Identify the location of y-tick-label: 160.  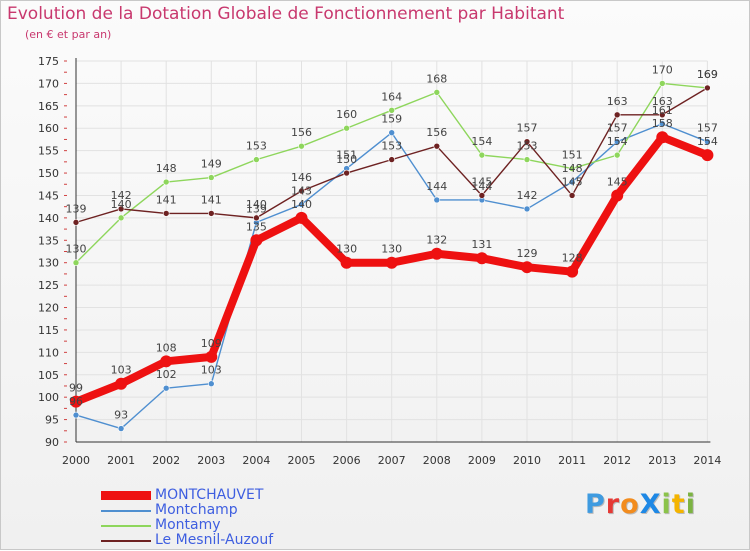
(48, 128).